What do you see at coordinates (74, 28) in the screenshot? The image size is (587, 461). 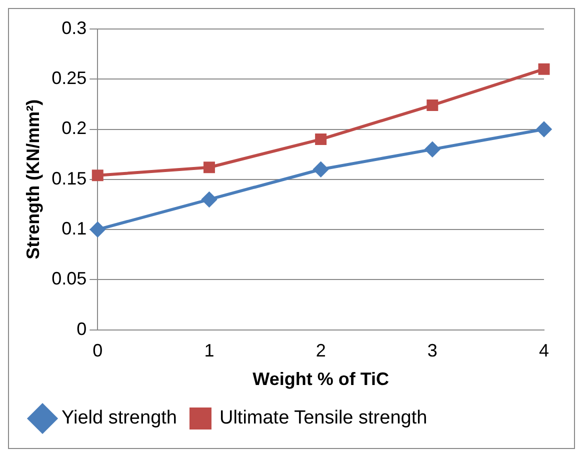 I see `y-tick-label: 0.3` at bounding box center [74, 28].